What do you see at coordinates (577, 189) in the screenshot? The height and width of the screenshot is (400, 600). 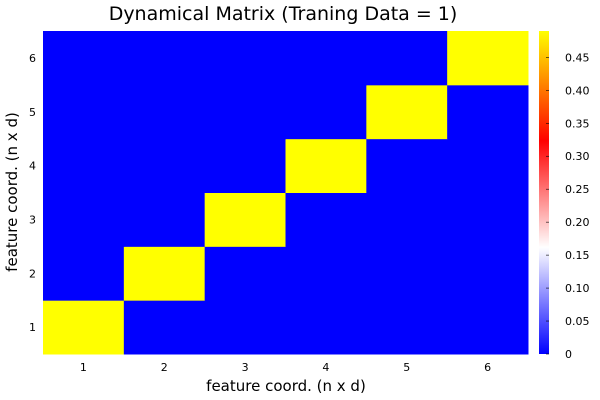 I see `colorbar-tick-label: 0.25` at bounding box center [577, 189].